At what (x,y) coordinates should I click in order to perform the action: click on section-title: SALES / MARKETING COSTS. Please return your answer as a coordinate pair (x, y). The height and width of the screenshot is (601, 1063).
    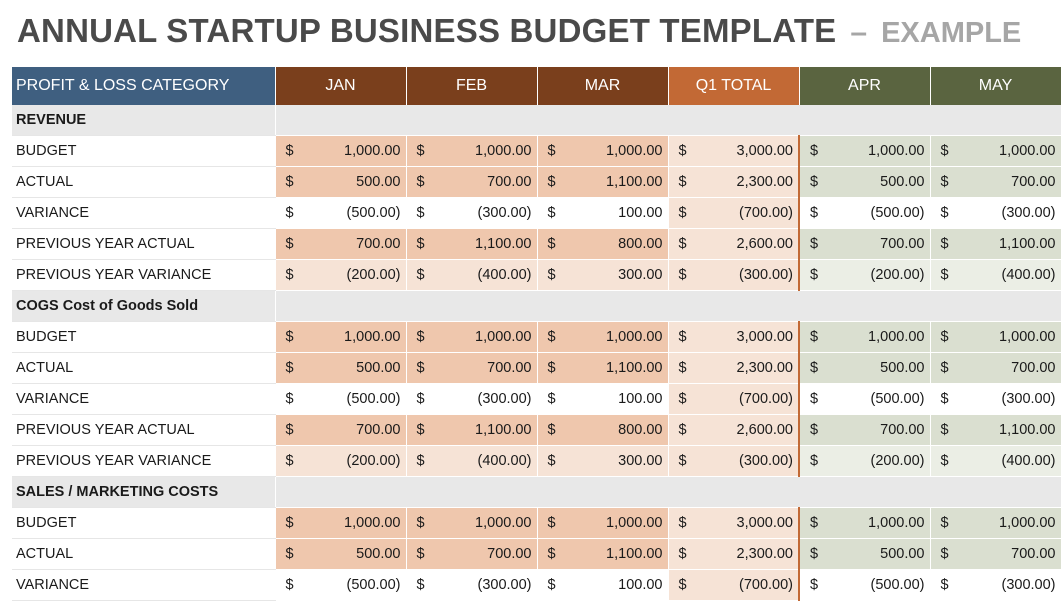
    Looking at the image, I should click on (144, 492).